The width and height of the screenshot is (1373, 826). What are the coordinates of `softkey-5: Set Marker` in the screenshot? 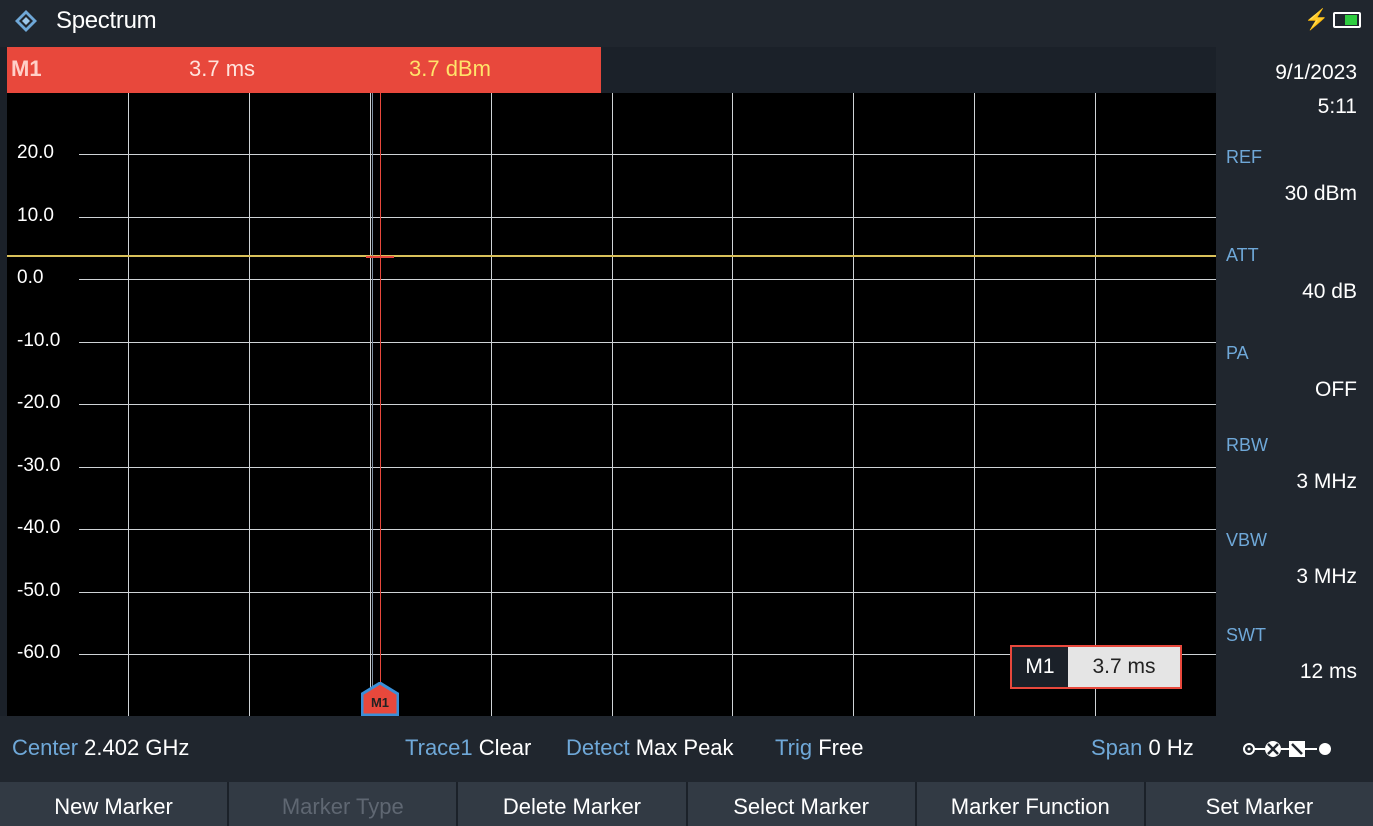 It's located at (1259, 804).